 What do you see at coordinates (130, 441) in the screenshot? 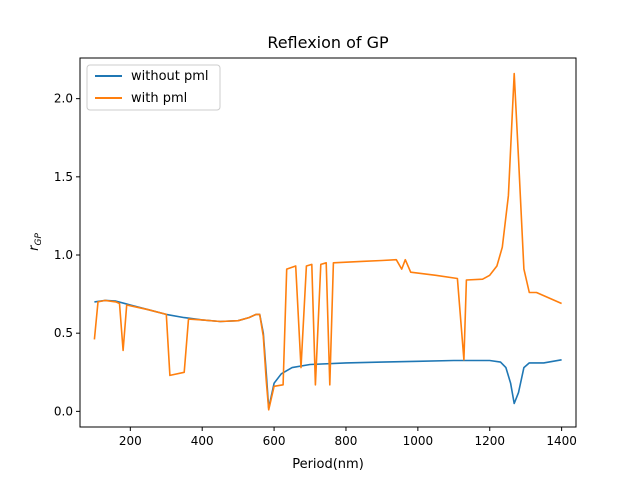
I see `x-tick-label: 200` at bounding box center [130, 441].